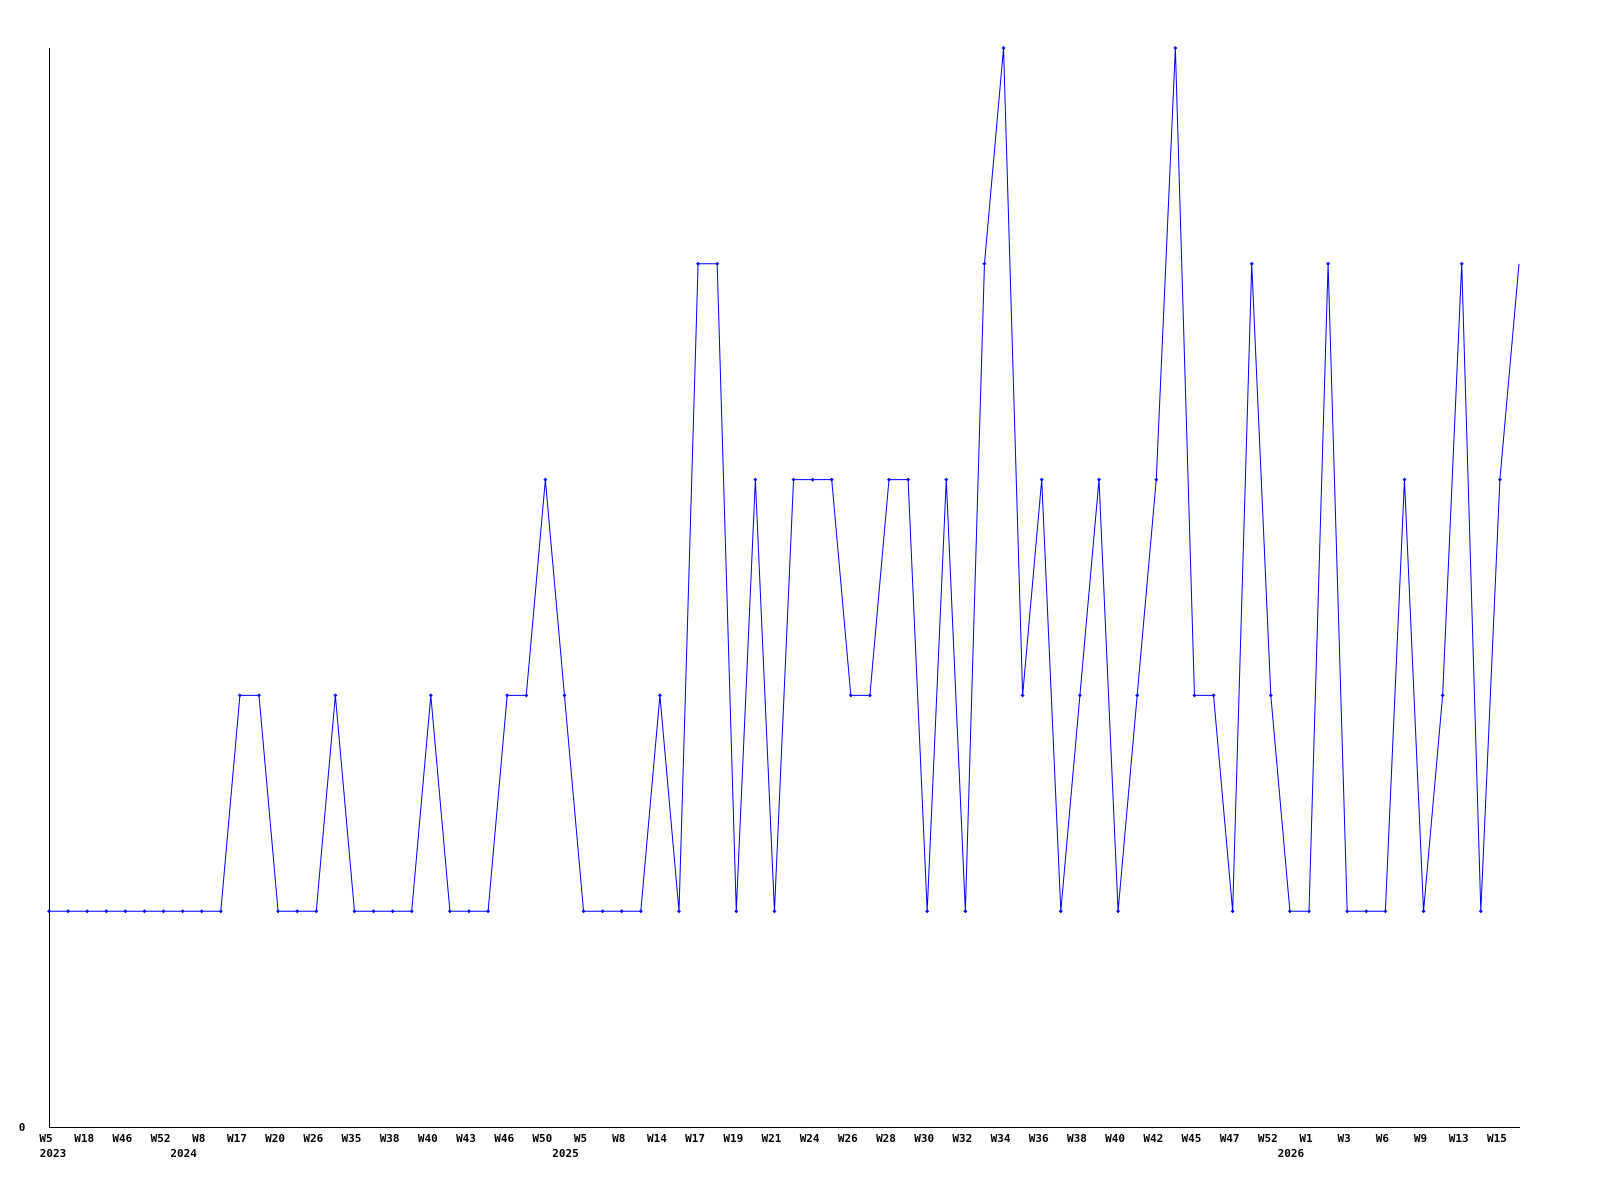  I want to click on x-tick-label: W1, so click(1306, 1138).